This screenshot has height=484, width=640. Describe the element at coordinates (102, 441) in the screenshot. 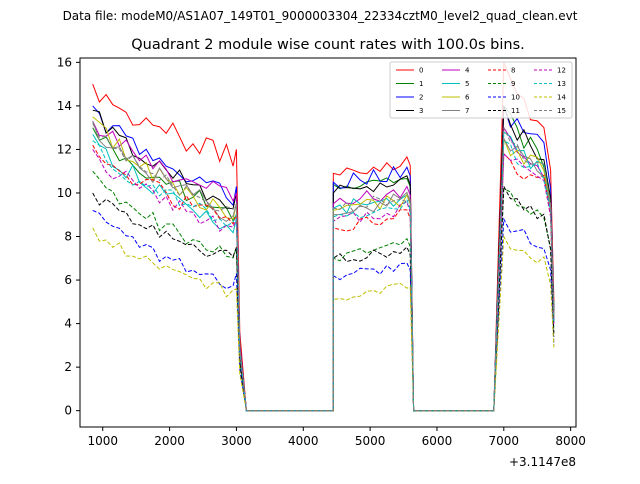

I see `x-tick-label: 1000` at that location.